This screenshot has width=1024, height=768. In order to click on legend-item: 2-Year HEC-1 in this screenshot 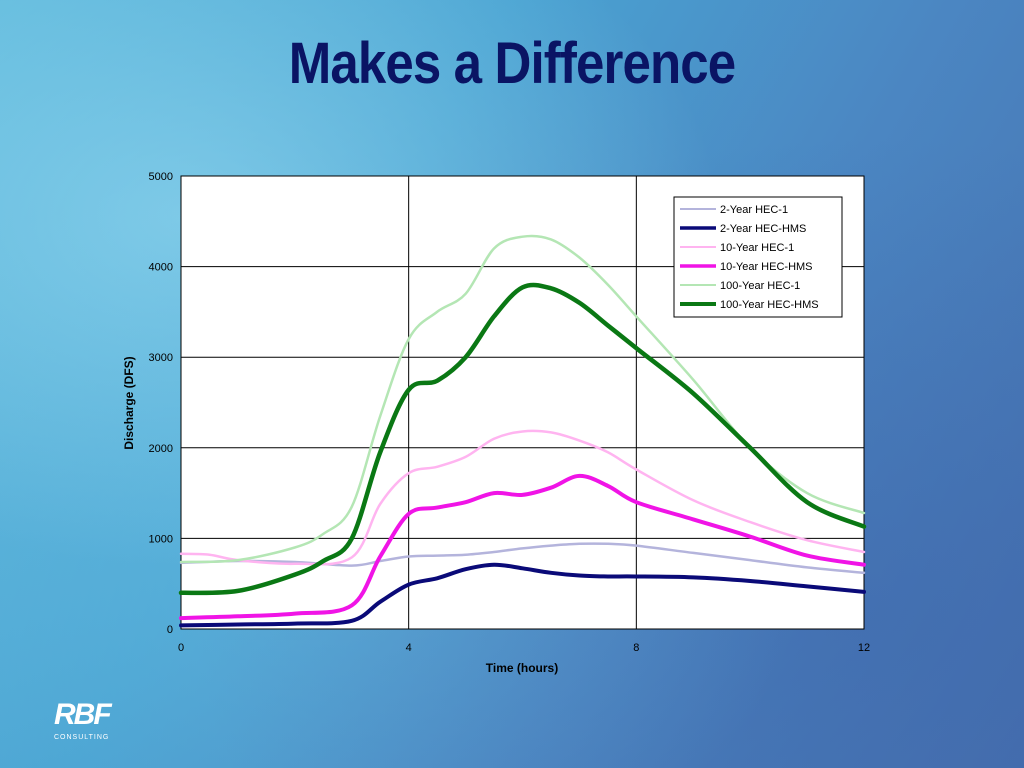, I will do `click(754, 210)`.